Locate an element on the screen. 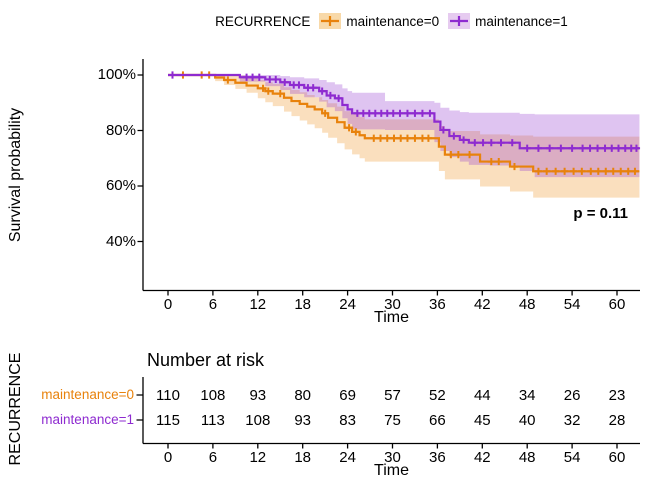  y-tick-label: 80% is located at coordinates (120, 130).